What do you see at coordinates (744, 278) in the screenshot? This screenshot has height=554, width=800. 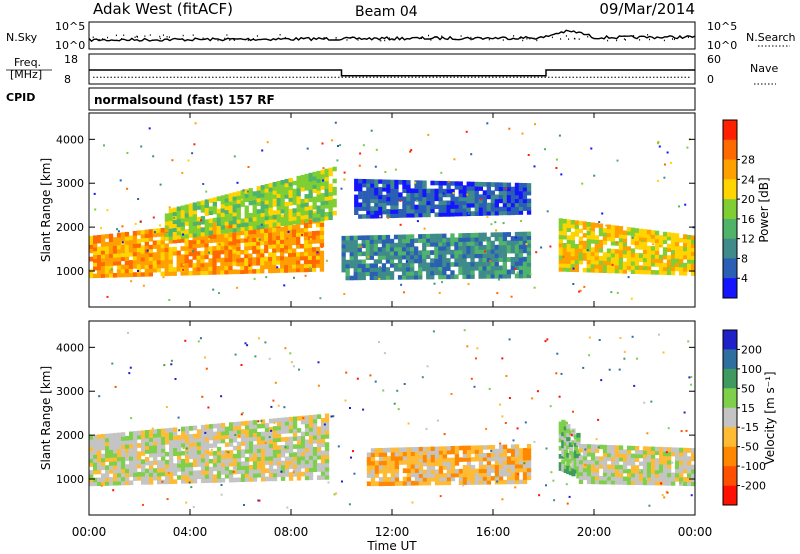 I see `colorbar-tick-label: 4` at bounding box center [744, 278].